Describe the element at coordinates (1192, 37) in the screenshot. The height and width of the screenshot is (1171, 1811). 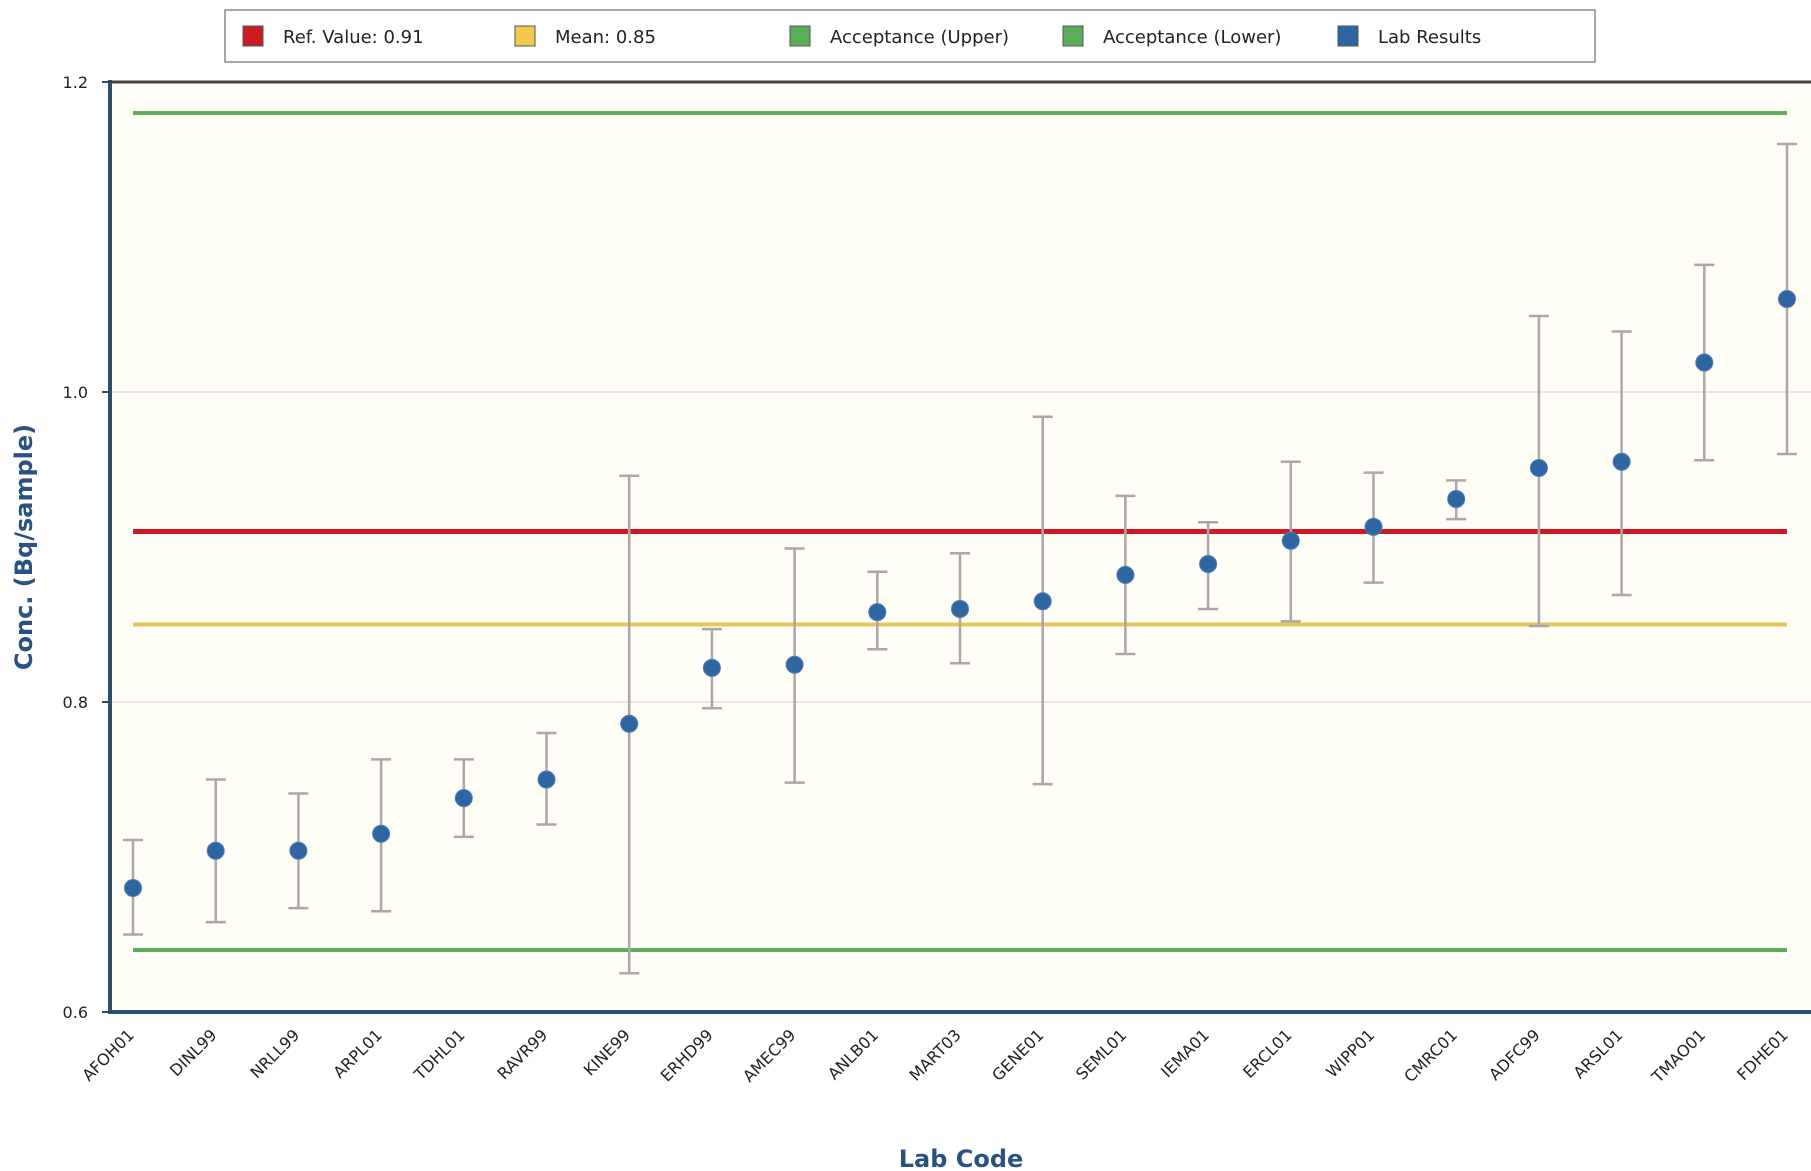
I see `legend-label: Acceptance (Lower)` at that location.